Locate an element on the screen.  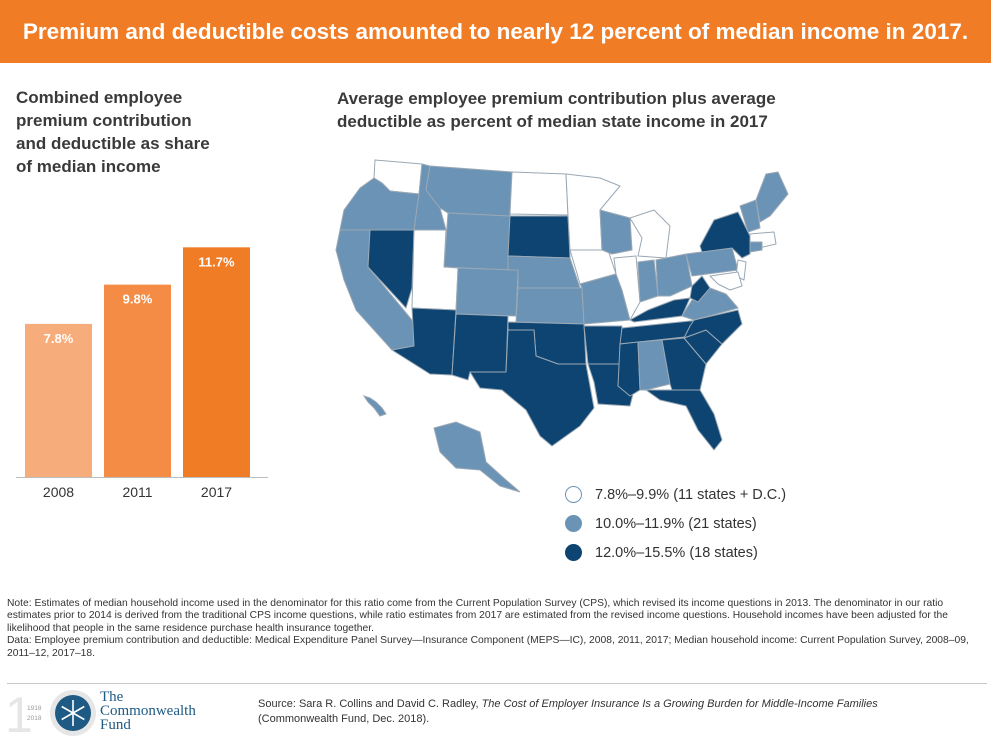
bar-2017 is located at coordinates (216, 362).